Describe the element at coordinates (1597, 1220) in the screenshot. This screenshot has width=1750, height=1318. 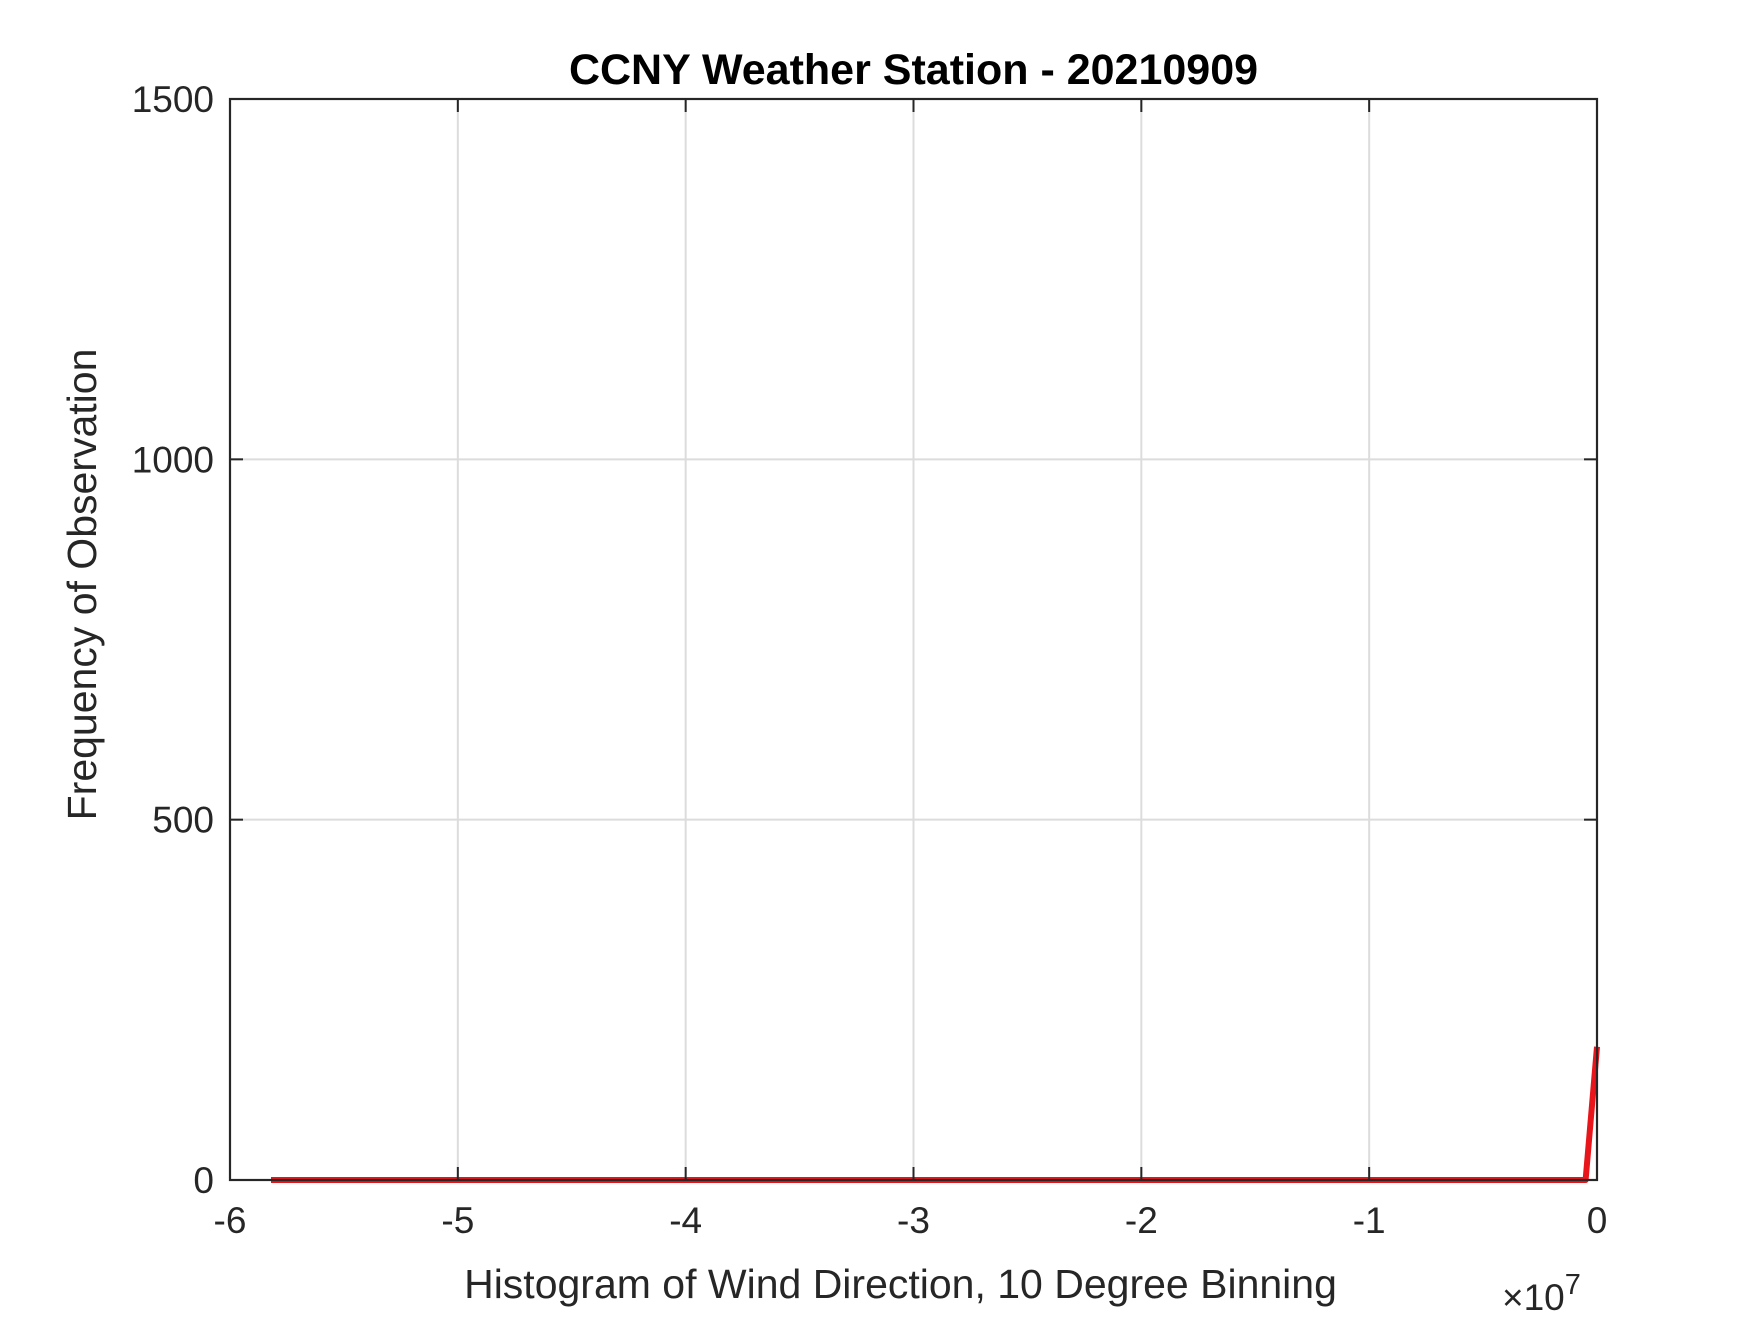
I see `x-tick-label: 0` at that location.